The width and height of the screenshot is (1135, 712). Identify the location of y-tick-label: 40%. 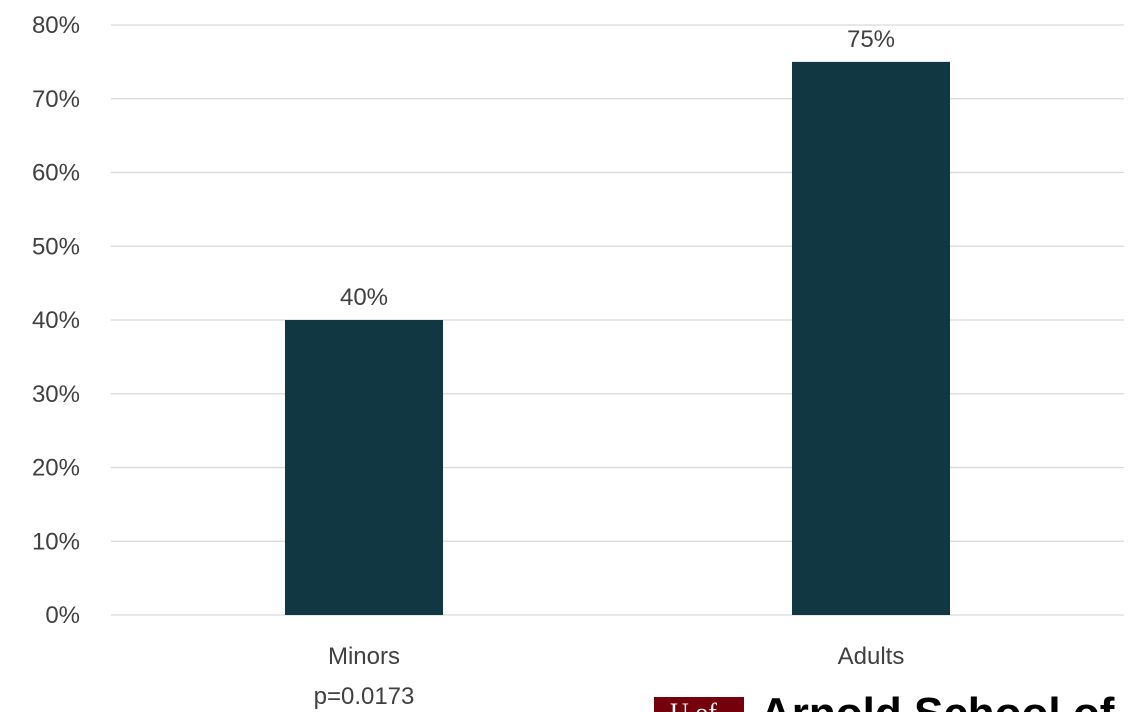
(56, 320).